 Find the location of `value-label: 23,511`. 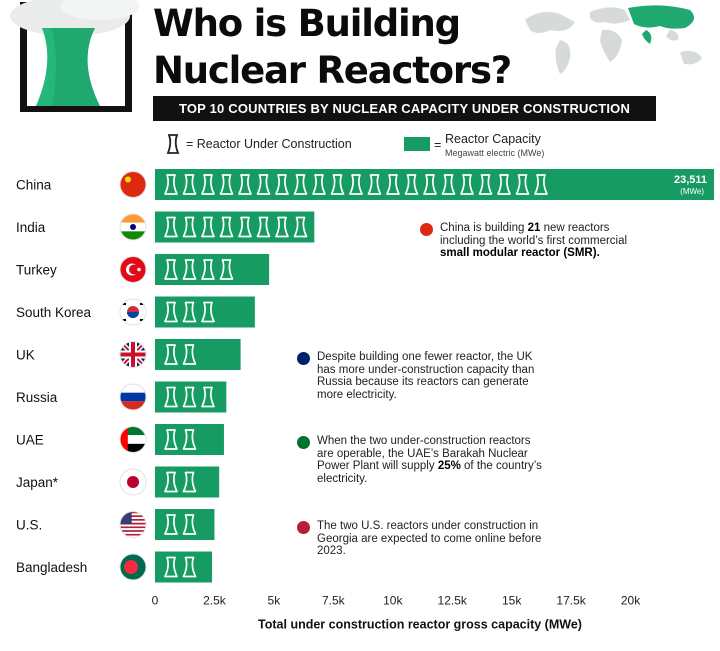

value-label: 23,511 is located at coordinates (690, 180).